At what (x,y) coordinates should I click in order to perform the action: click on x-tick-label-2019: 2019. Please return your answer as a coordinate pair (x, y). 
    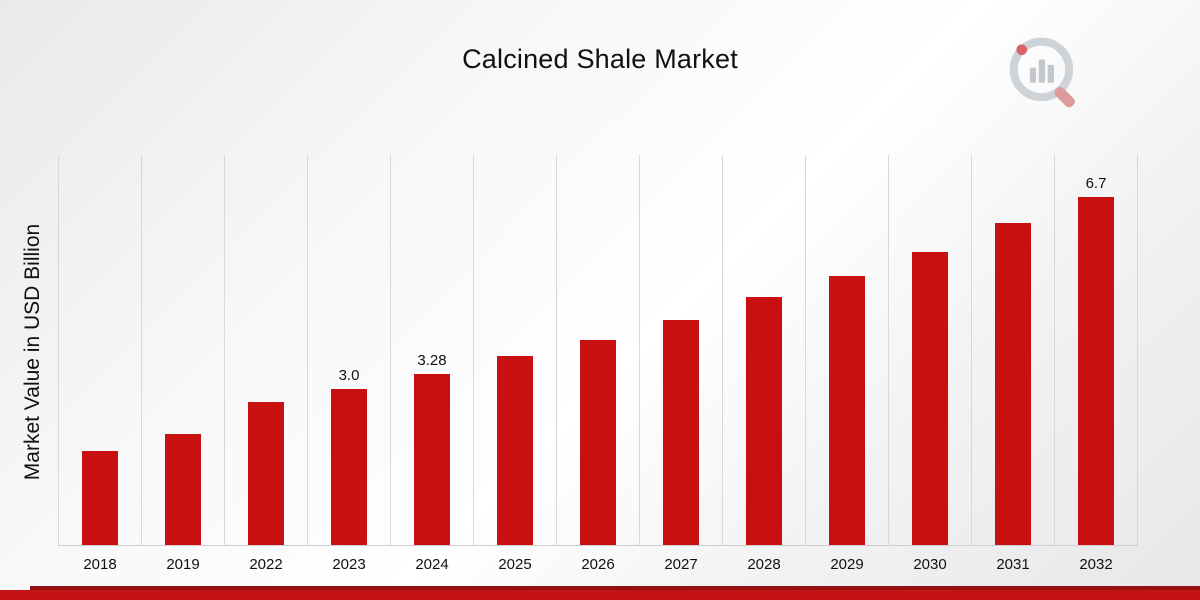
    Looking at the image, I should click on (183, 564).